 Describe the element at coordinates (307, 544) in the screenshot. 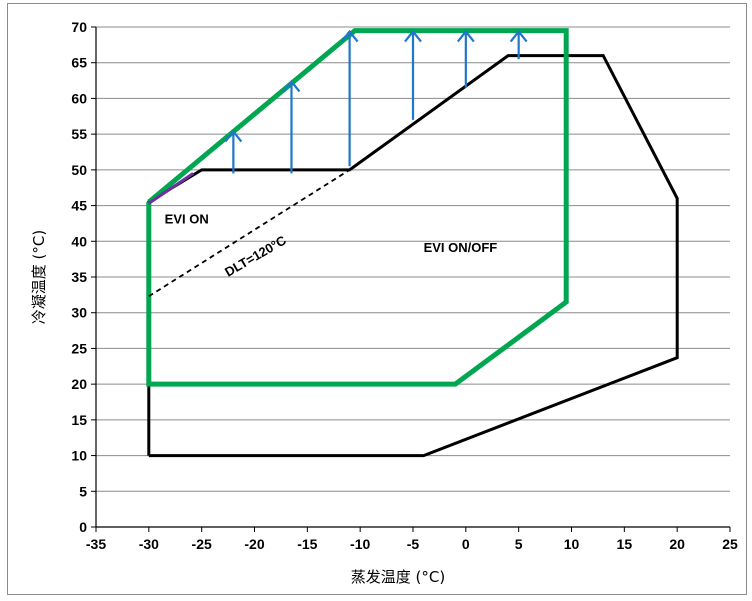

I see `x-tick-label: -15` at that location.